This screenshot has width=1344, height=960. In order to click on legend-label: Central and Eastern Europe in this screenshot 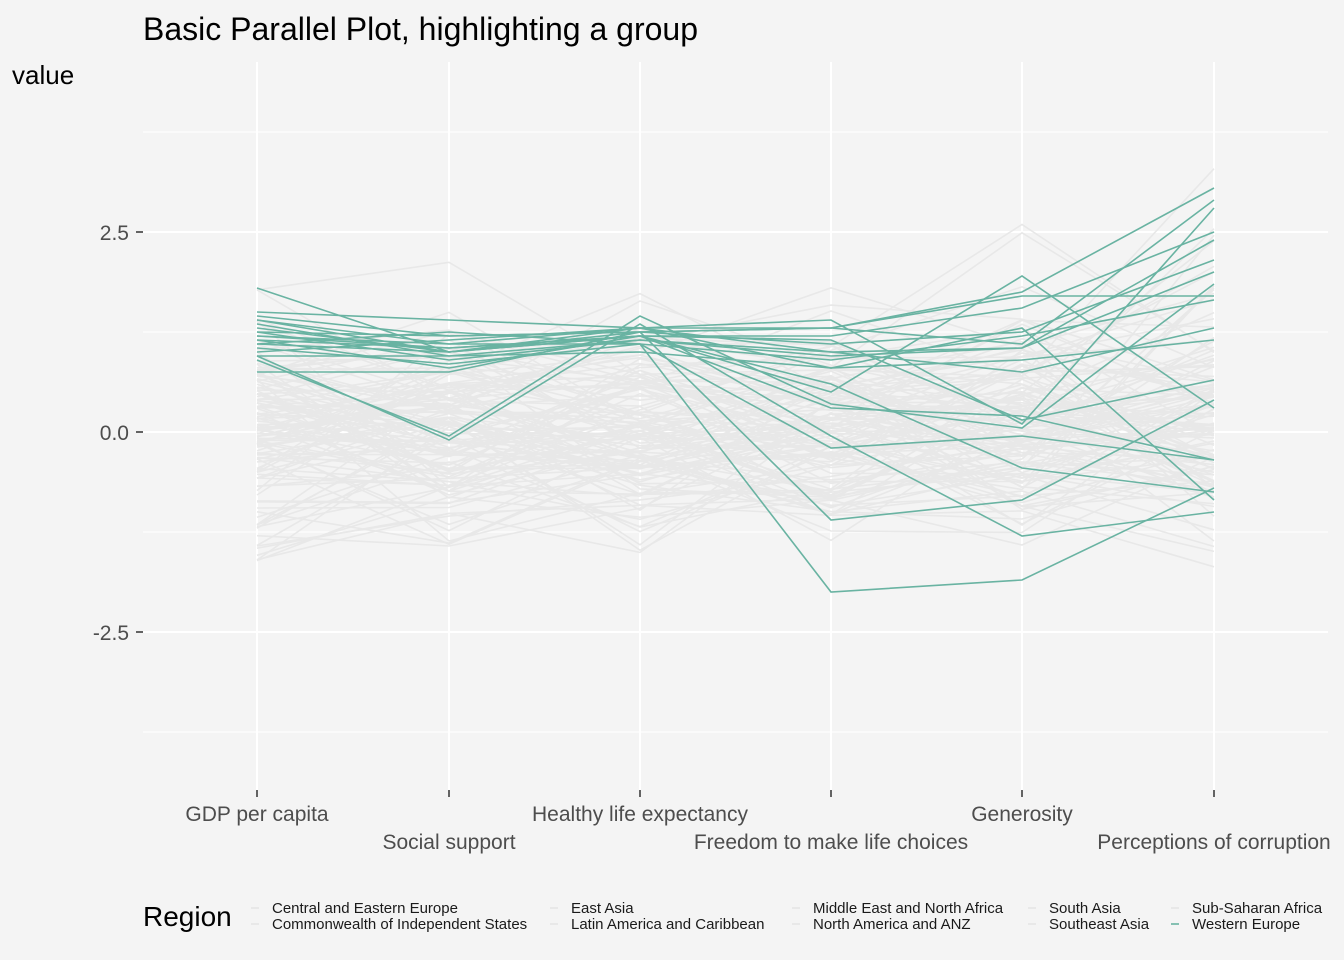, I will do `click(365, 908)`.